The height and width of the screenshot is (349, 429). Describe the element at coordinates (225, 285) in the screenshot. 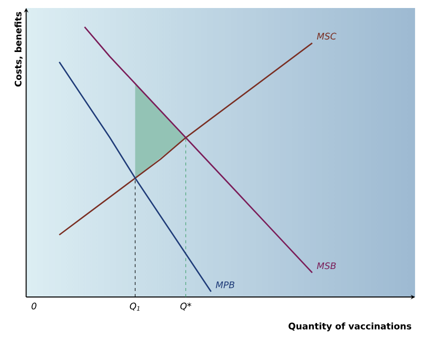

I see `series-label: MPB` at that location.